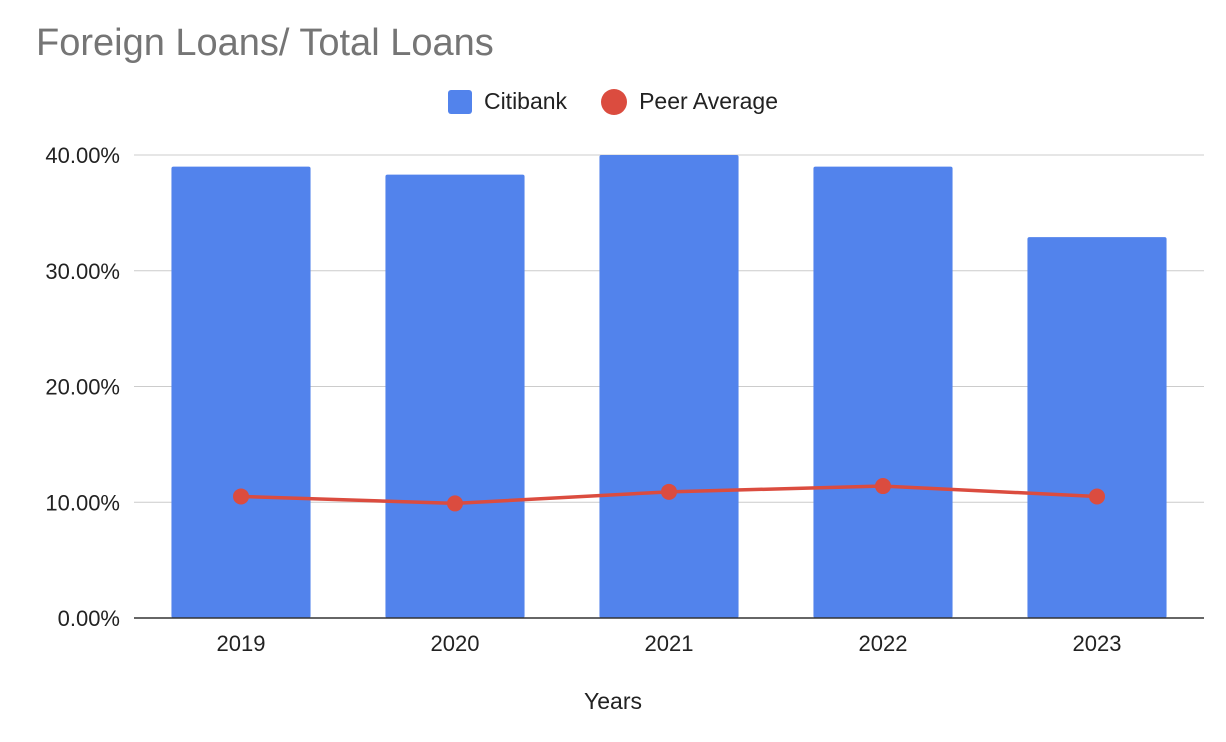 Image resolution: width=1226 pixels, height=742 pixels. Describe the element at coordinates (82, 271) in the screenshot. I see `y-tick-label: 30.00%` at that location.